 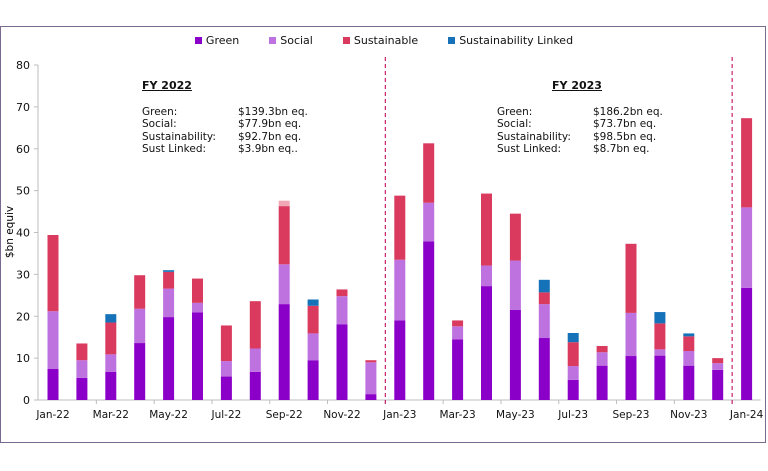 I want to click on legend-label-sustainable: Sustainable, so click(x=386, y=40).